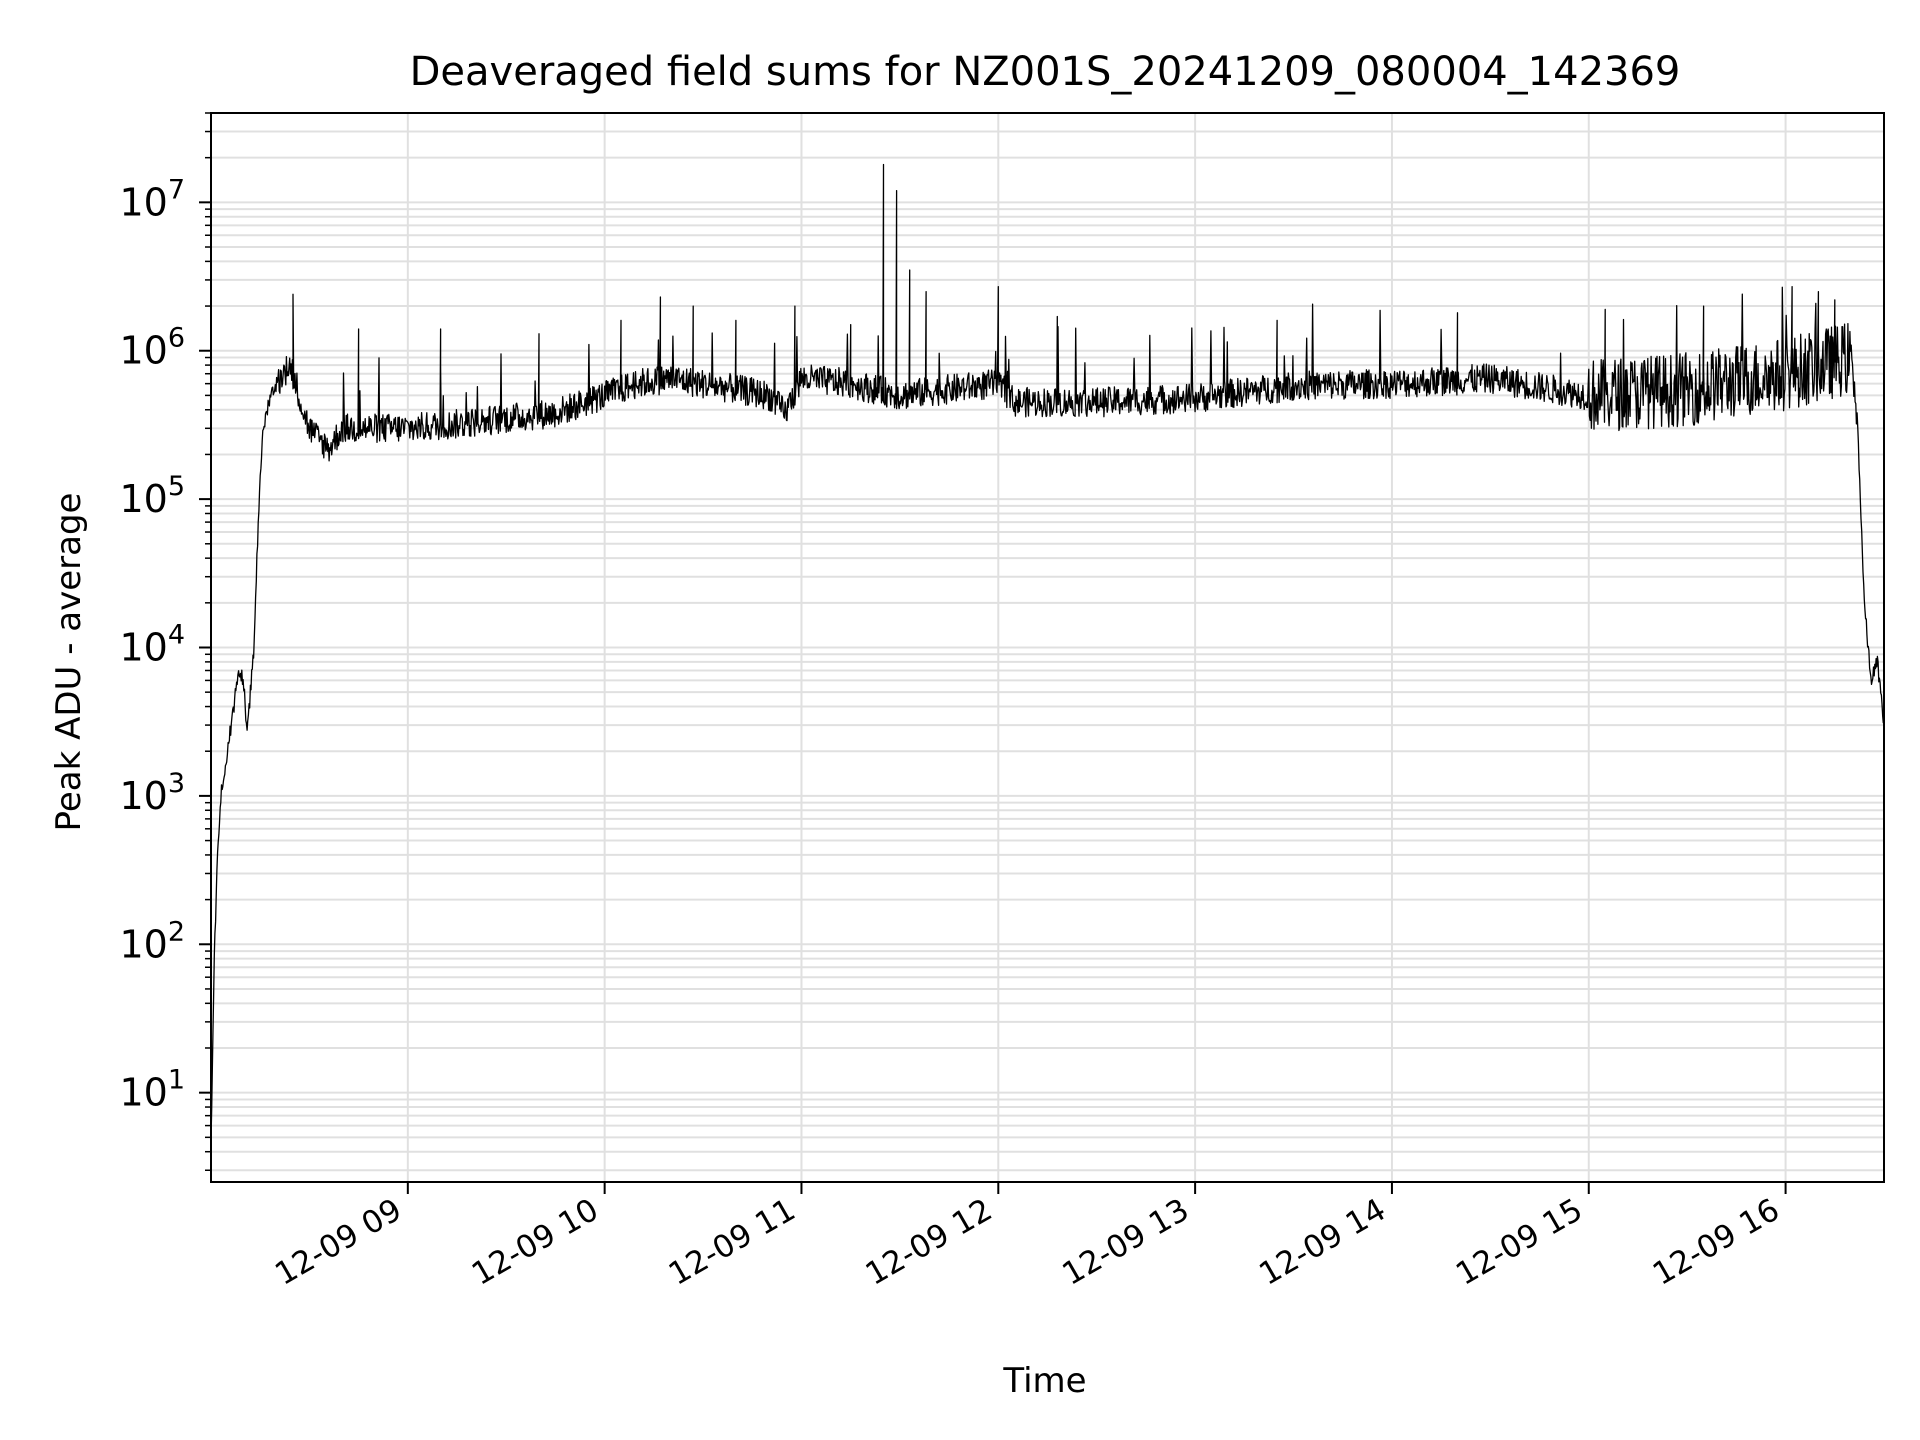 This screenshot has height=1440, width=1920. I want to click on y-tick-label: 106, so click(152, 348).